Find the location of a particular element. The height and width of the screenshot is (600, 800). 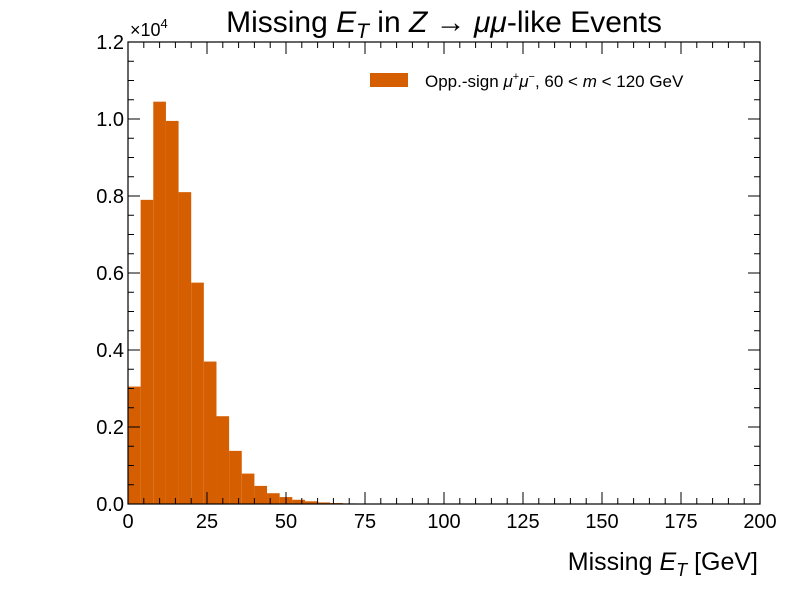

y-tick-label: 0.6 is located at coordinates (110, 274).